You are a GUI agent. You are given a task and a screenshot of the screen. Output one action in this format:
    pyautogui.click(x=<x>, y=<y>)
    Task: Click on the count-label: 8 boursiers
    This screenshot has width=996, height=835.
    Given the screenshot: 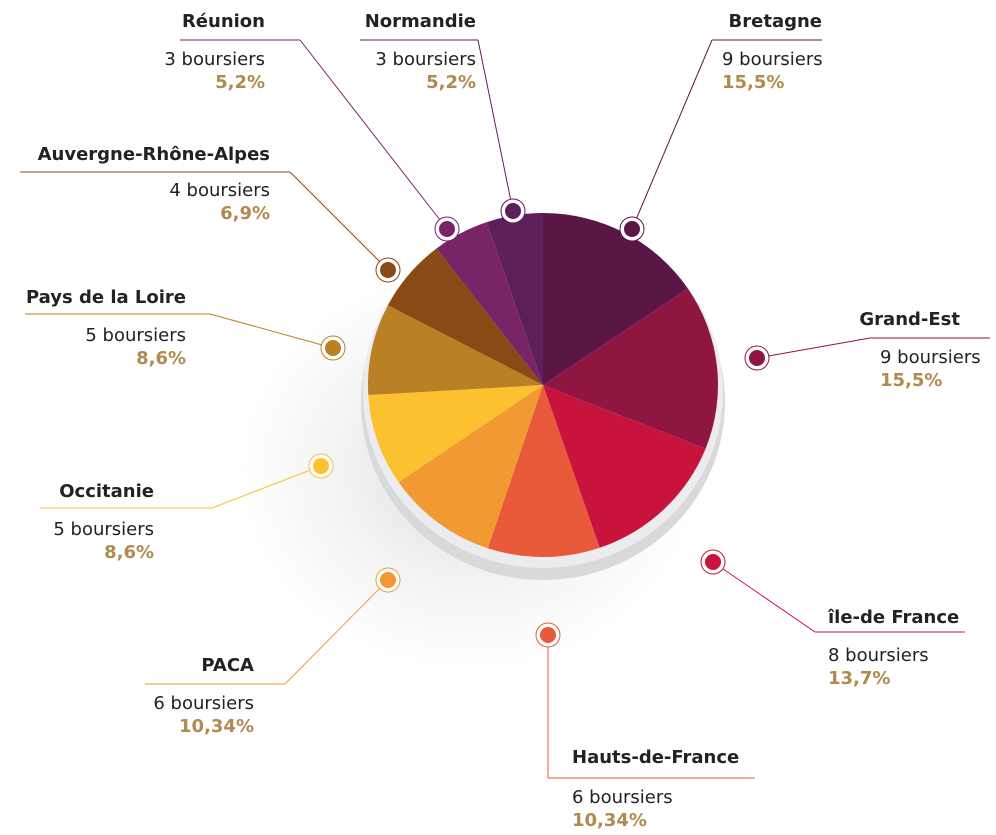 What is the action you would take?
    pyautogui.click(x=878, y=655)
    